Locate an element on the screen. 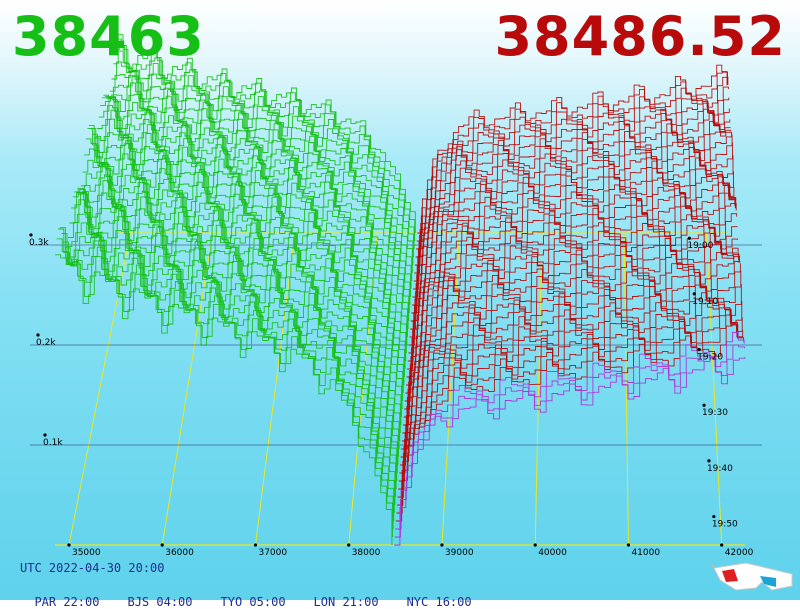 This screenshot has width=800, height=609. x-tick-label: 37000 is located at coordinates (272, 553).